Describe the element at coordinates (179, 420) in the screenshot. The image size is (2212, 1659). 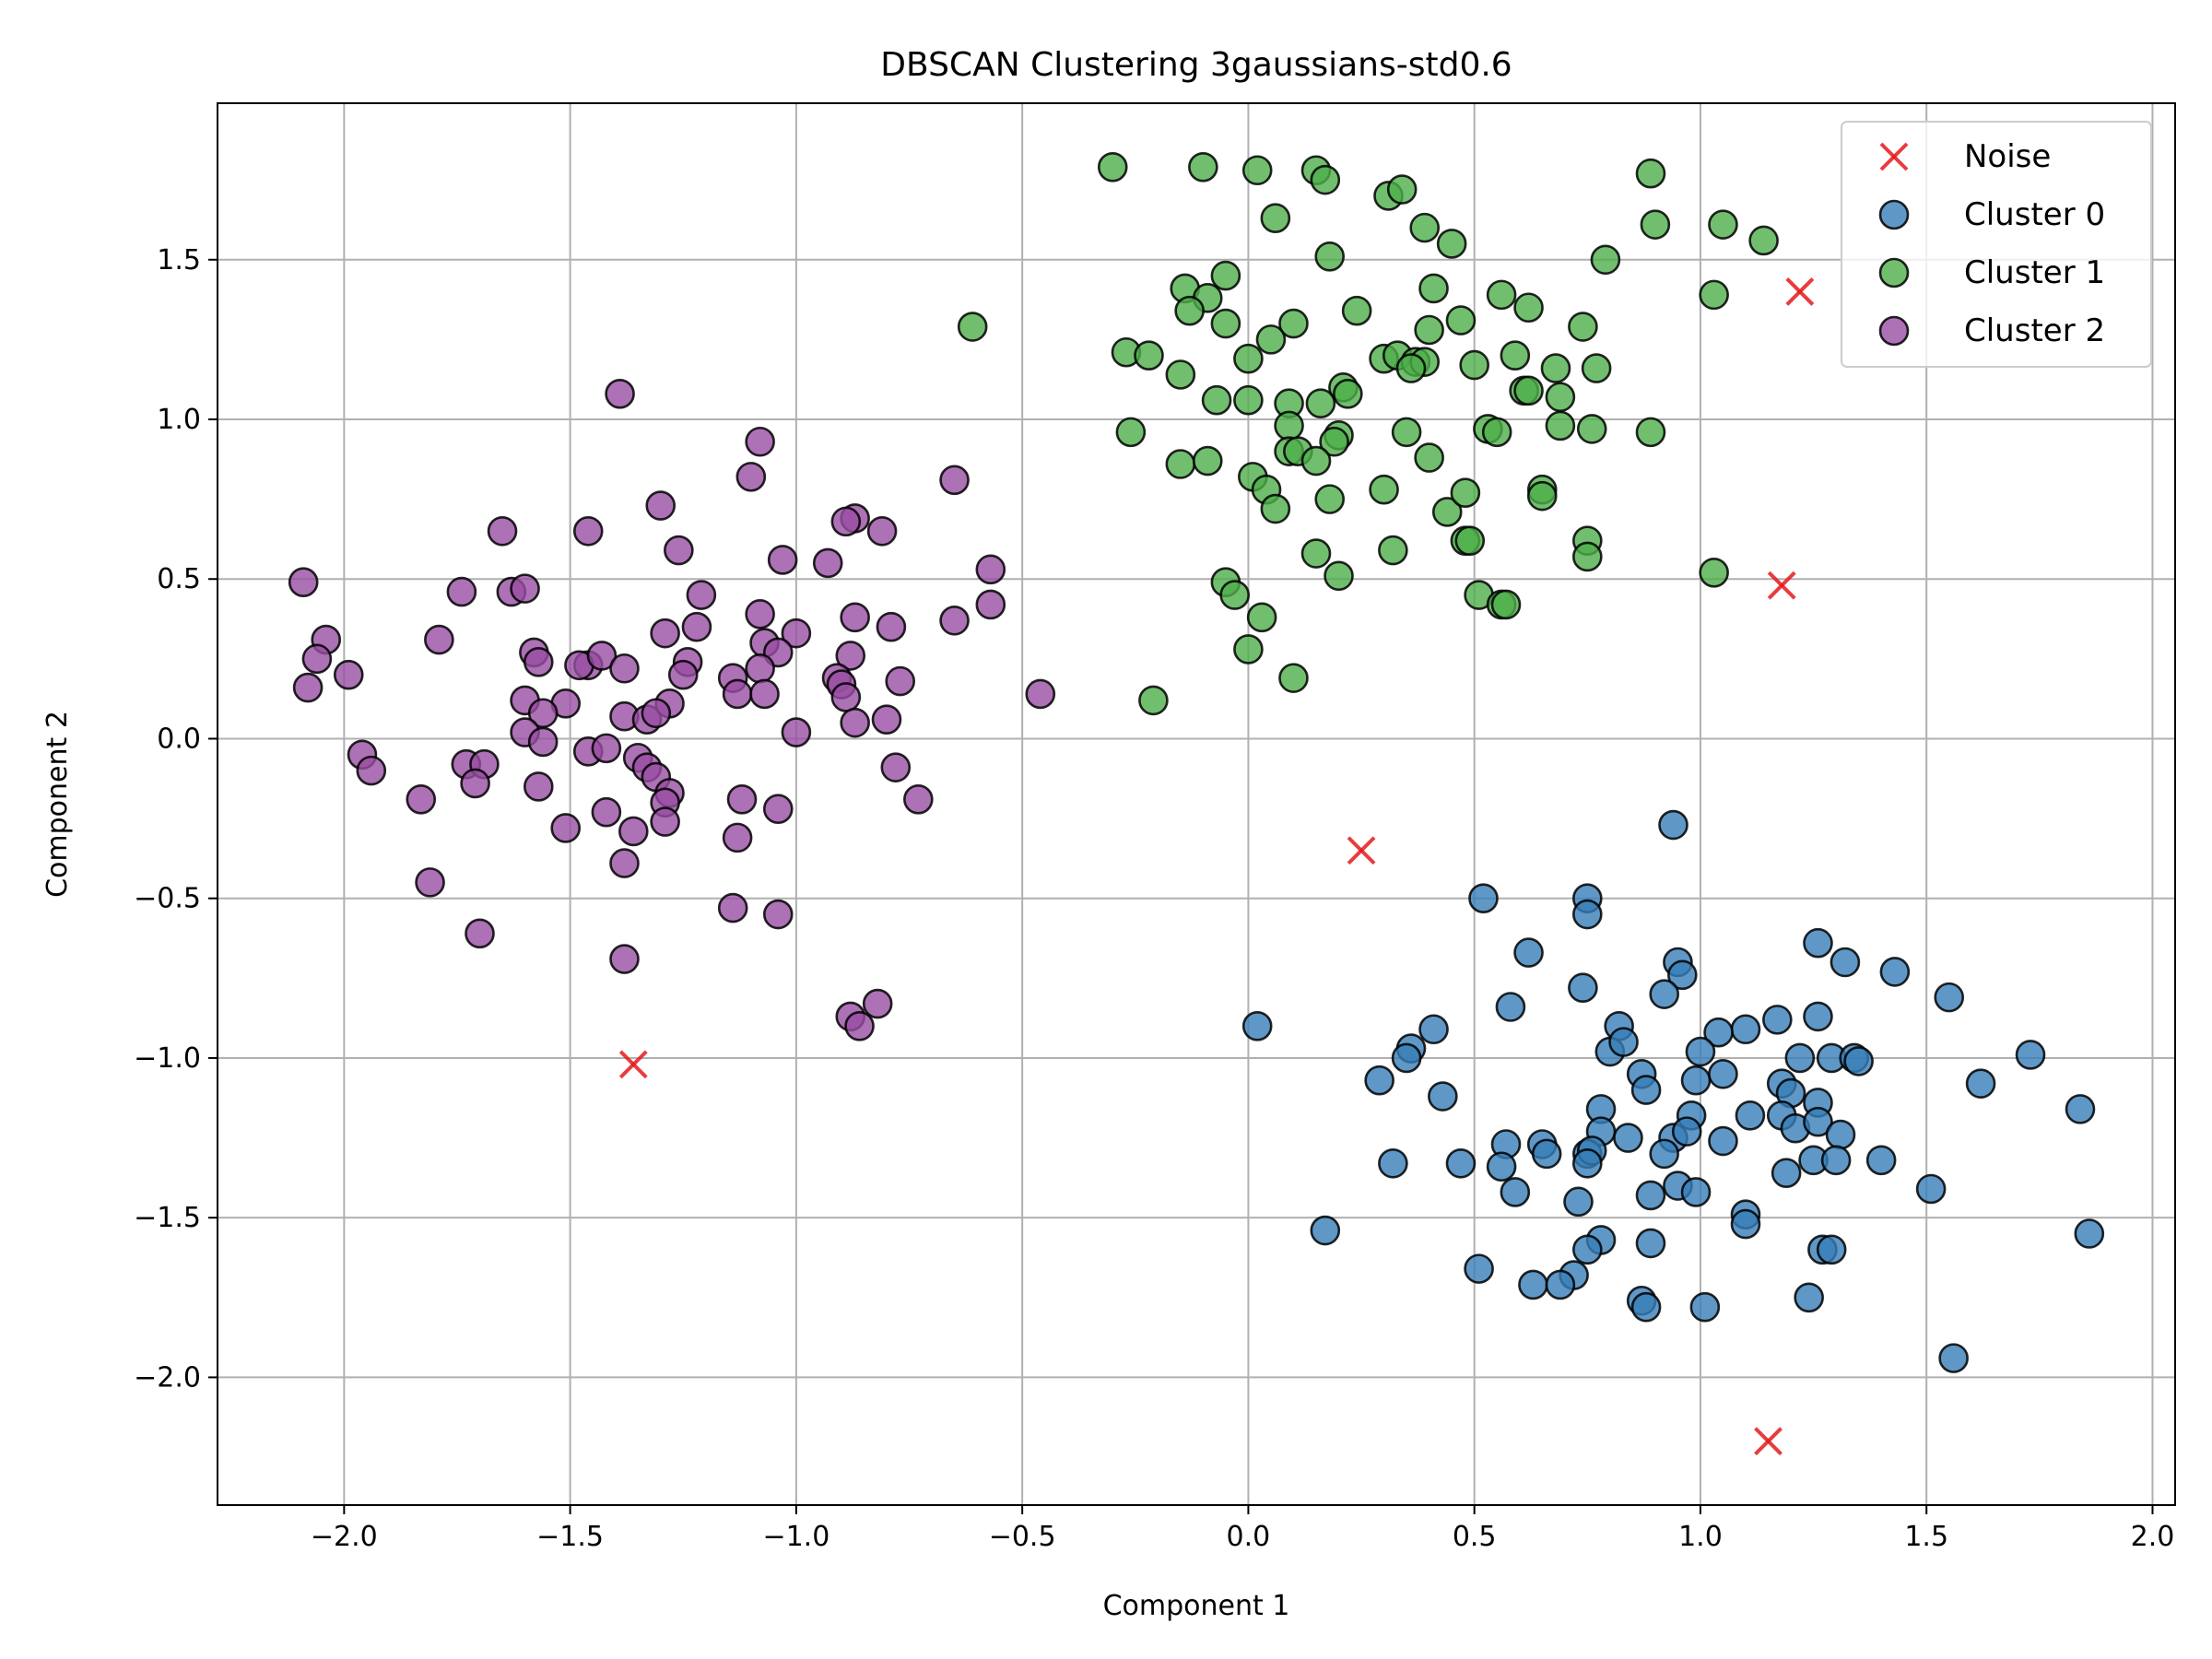
I see `y-tick-label: 1.0` at that location.